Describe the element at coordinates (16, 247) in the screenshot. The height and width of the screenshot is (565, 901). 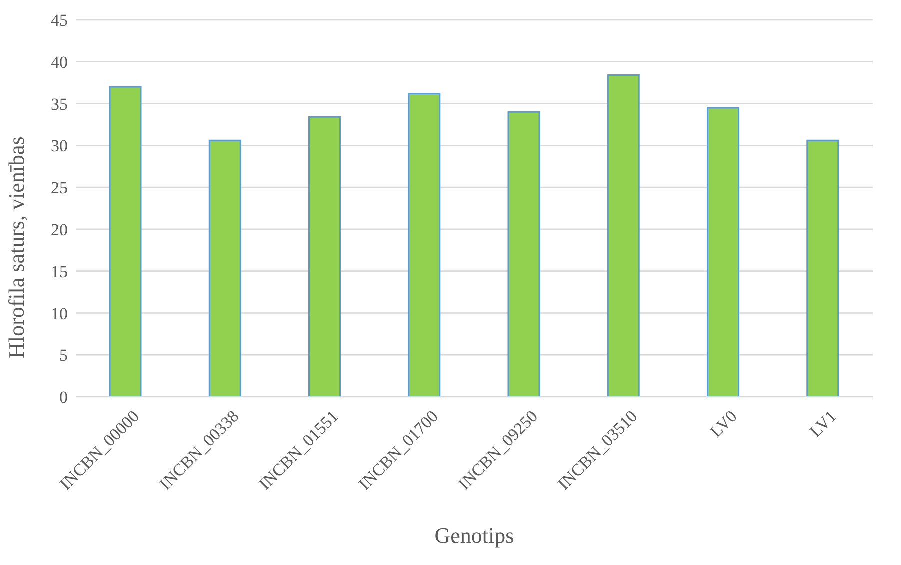
I see `y-axis-title: Hlorofila saturs, vienības` at that location.